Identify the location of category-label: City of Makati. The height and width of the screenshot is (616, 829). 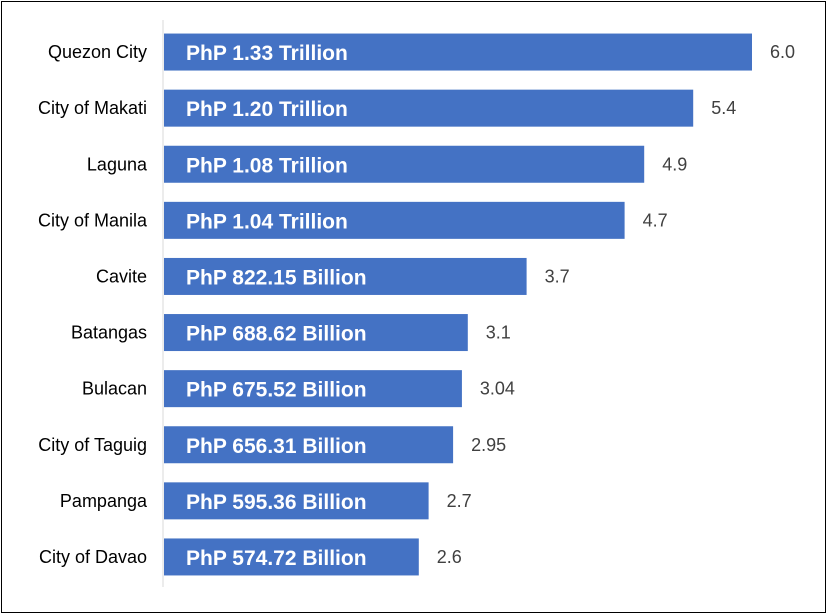
(92, 108).